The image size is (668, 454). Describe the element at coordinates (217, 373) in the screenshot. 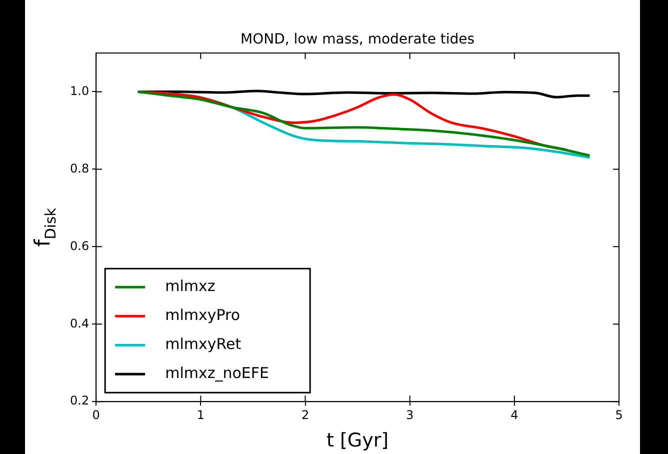

I see `legend-label: mlmxz_noEFE` at that location.